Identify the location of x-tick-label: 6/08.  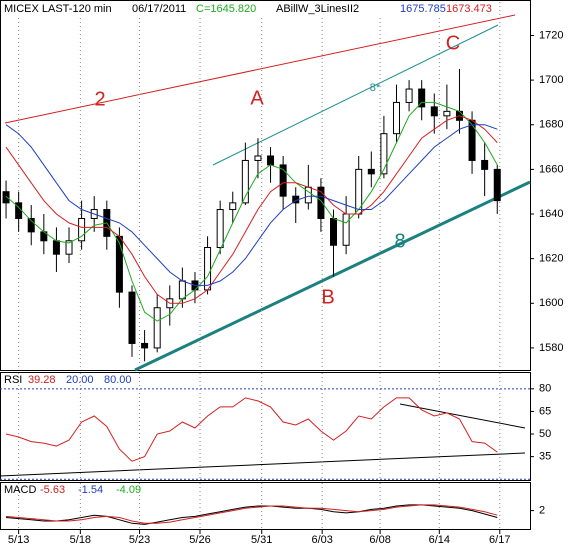
(379, 540).